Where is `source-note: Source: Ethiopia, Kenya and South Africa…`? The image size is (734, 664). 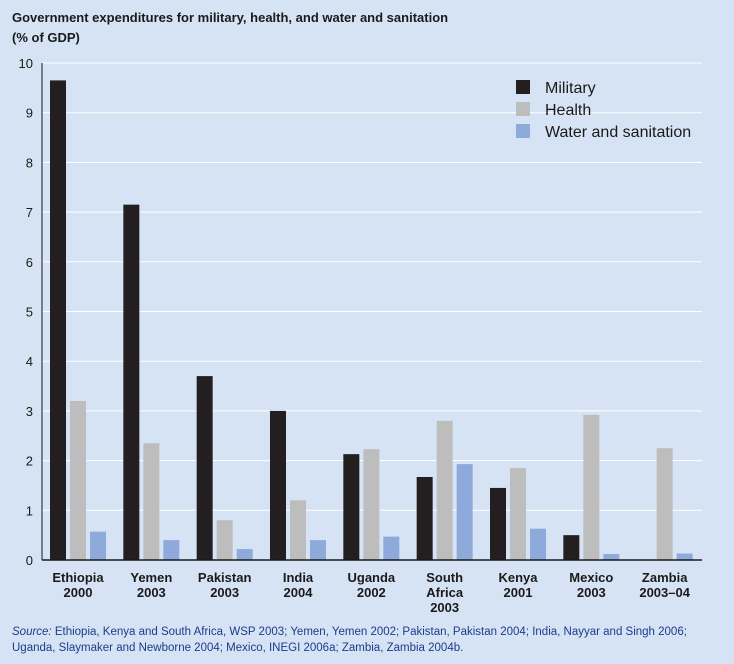 source-note: Source: Ethiopia, Kenya and South Africa… is located at coordinates (369, 640).